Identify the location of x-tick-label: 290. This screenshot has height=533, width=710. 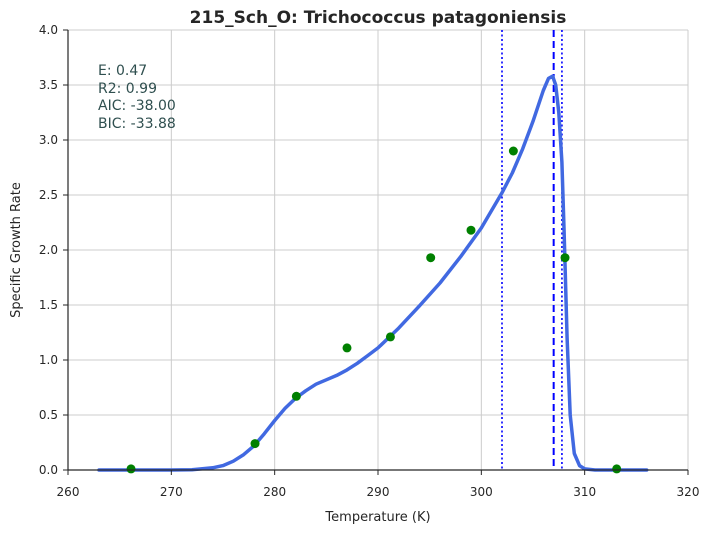
(378, 492).